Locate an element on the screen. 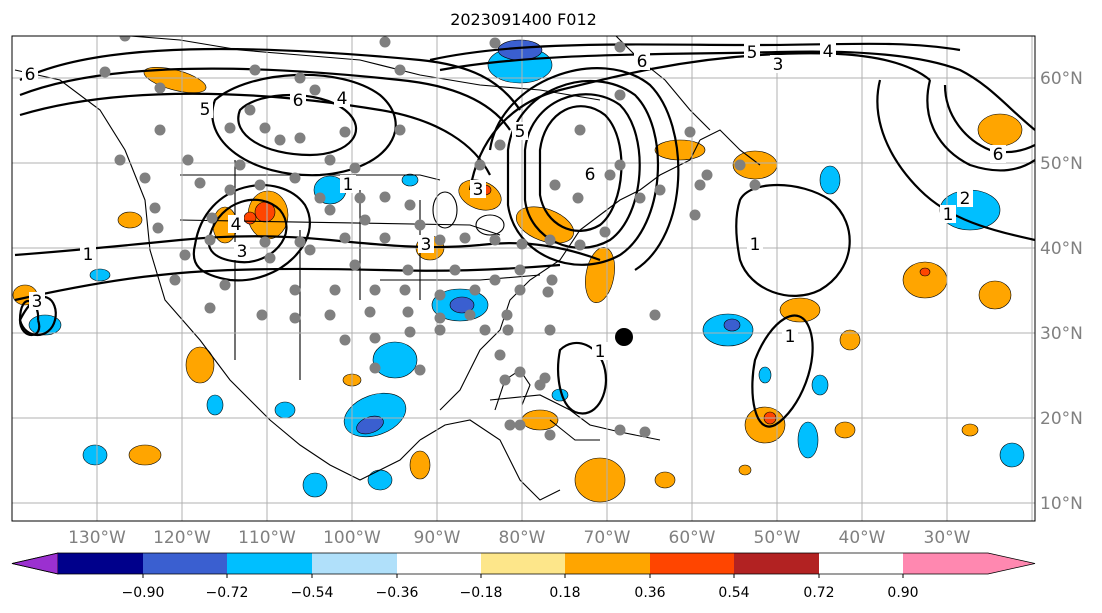  contour-label: 6 is located at coordinates (30, 75).